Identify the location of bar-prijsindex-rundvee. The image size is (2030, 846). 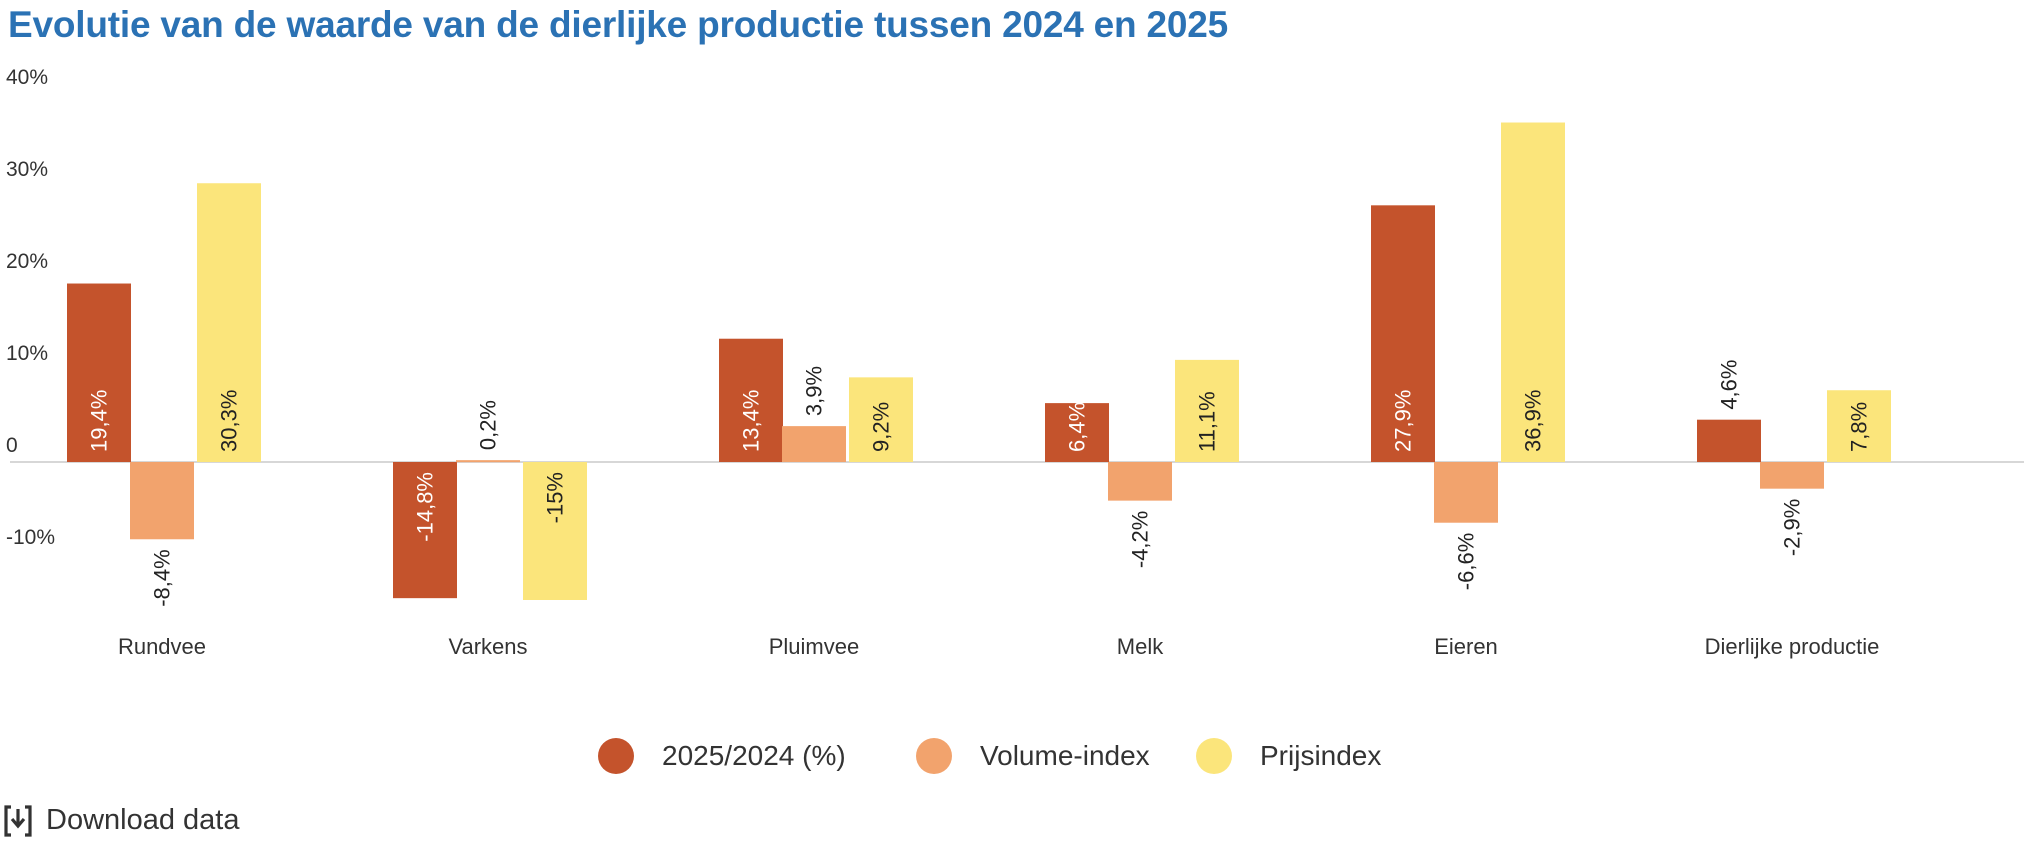
(229, 323).